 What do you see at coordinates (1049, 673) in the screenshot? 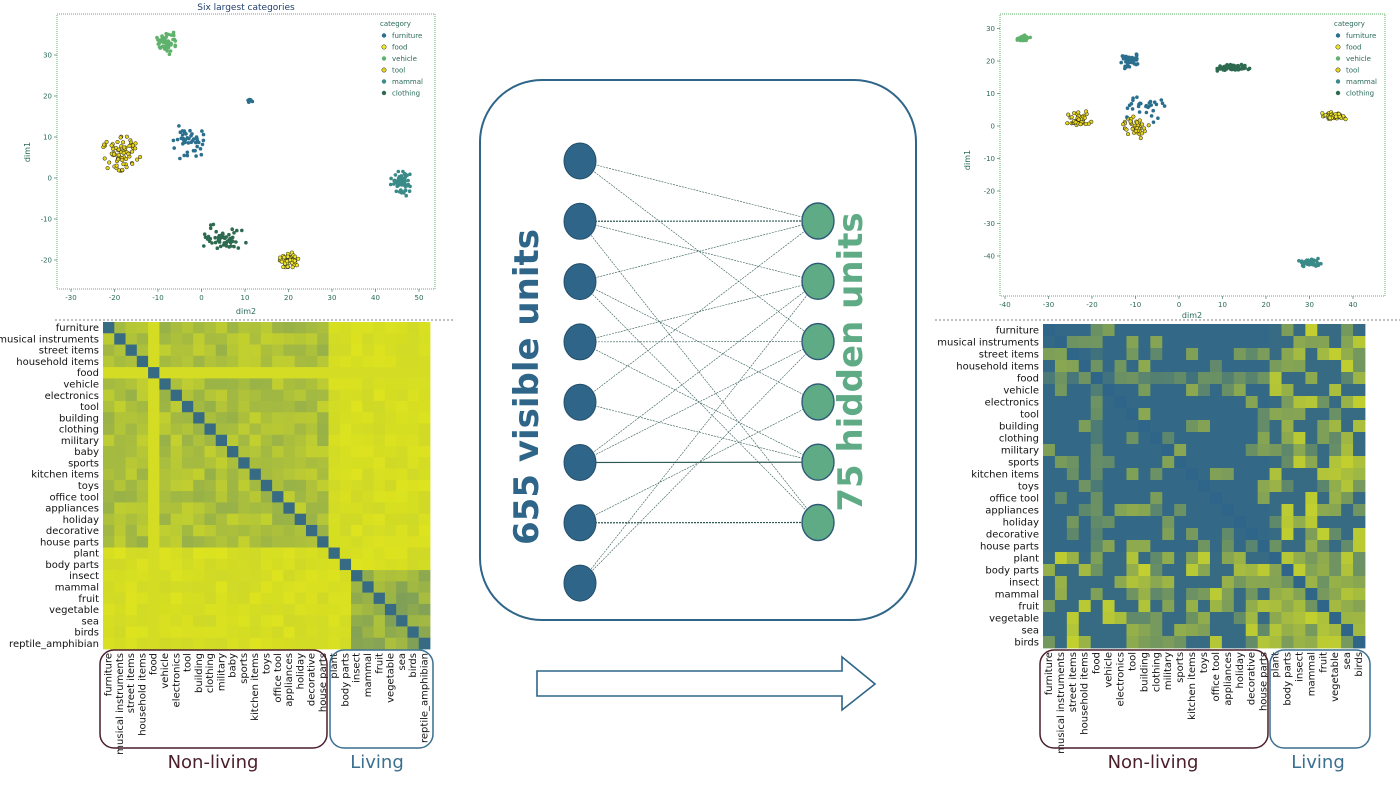
I see `col-label: furniture` at bounding box center [1049, 673].